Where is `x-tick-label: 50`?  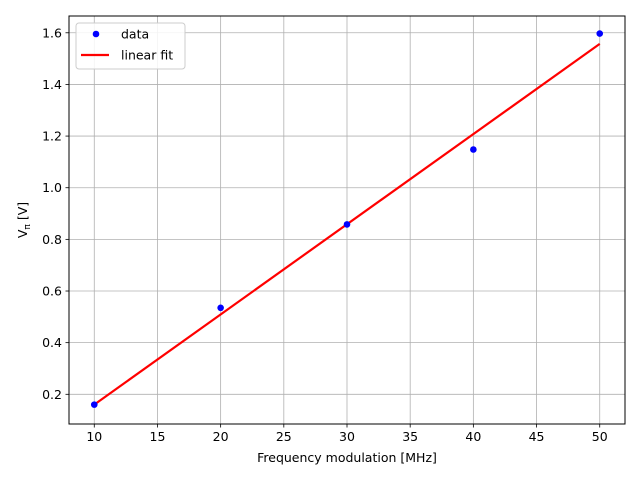
x-tick-label: 50 is located at coordinates (600, 436).